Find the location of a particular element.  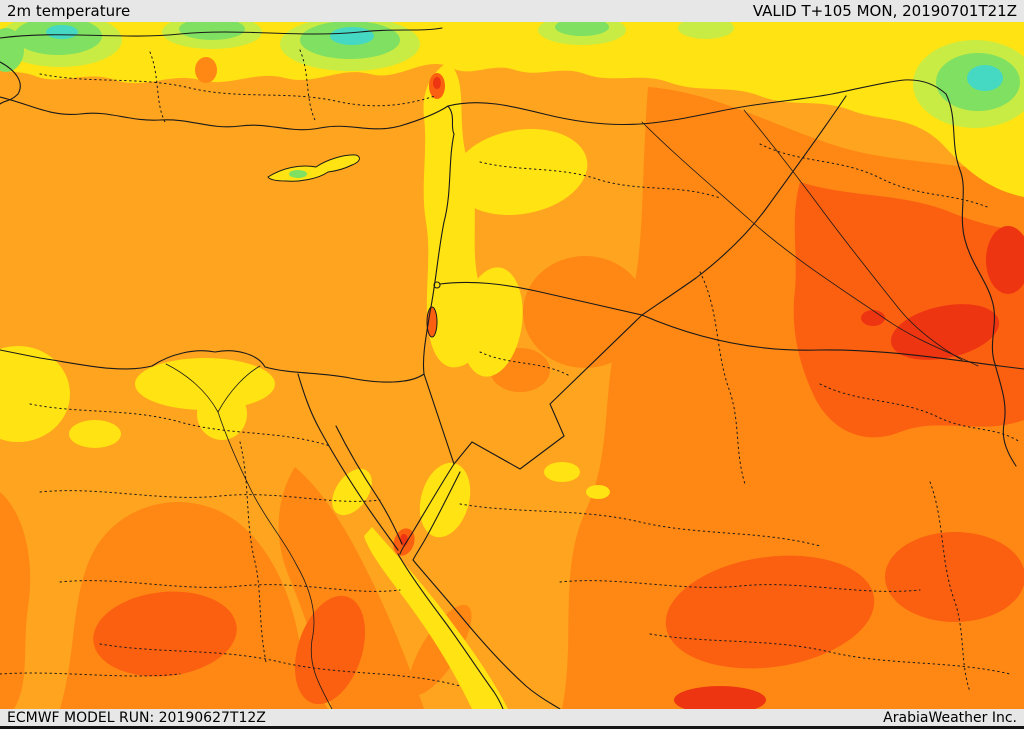

border-jordan-iraq is located at coordinates (669, 296).